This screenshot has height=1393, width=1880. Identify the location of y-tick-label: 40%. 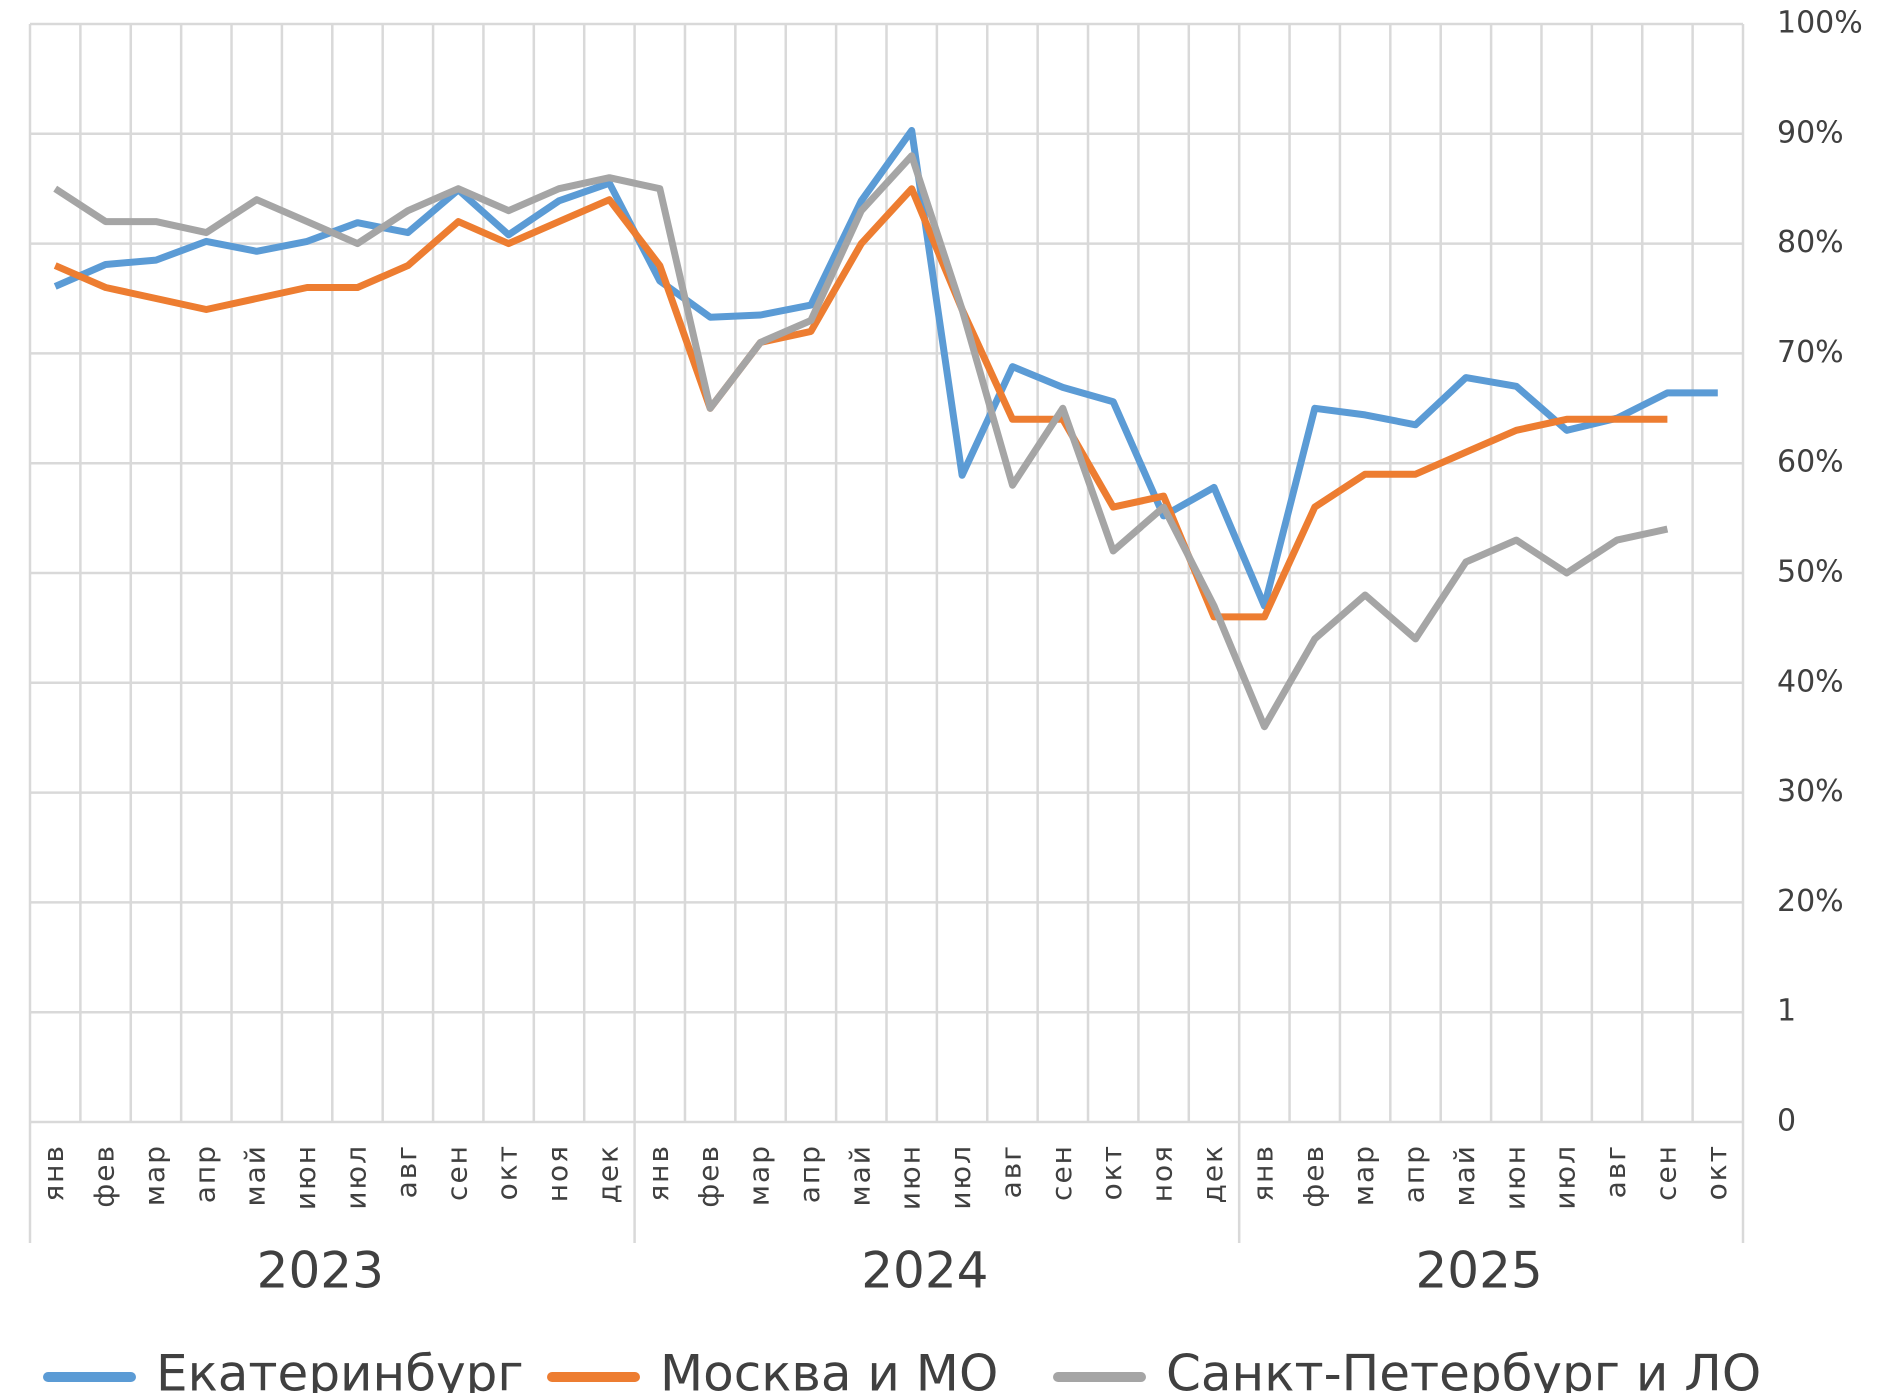
(1810, 681).